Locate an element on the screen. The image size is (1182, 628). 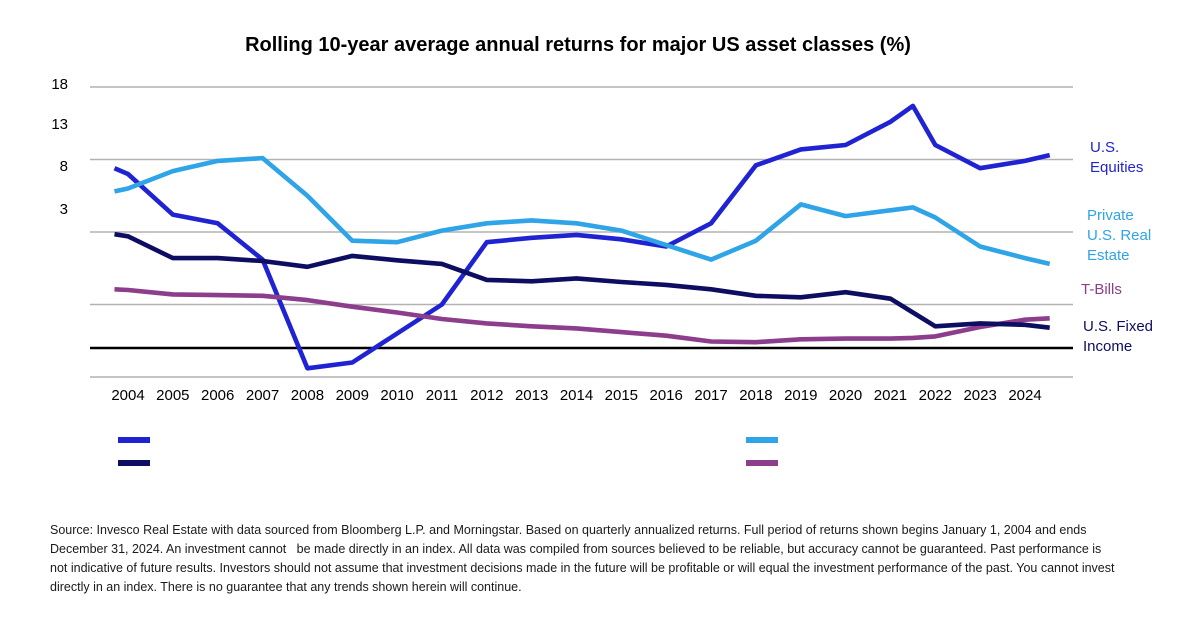
x-tick-label: 2020 is located at coordinates (845, 395).